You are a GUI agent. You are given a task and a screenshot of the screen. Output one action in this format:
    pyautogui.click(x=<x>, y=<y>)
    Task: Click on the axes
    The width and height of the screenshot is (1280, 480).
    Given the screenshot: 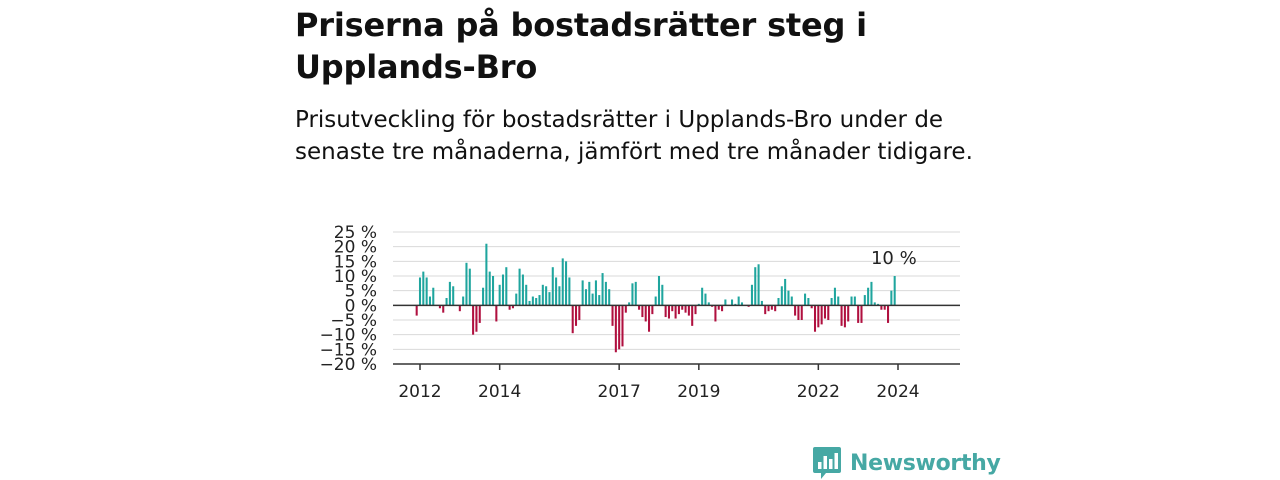 What is the action you would take?
    pyautogui.click(x=676, y=334)
    